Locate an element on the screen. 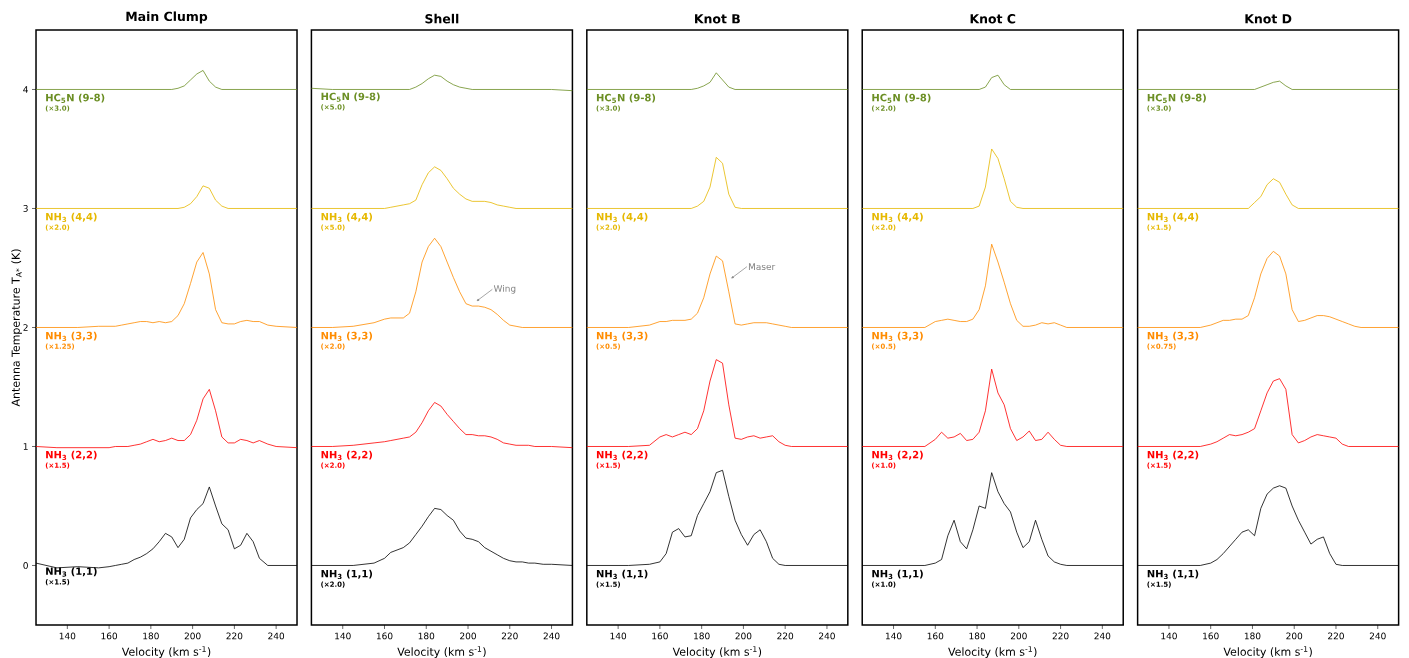  chart-title: Shell is located at coordinates (442, 18).